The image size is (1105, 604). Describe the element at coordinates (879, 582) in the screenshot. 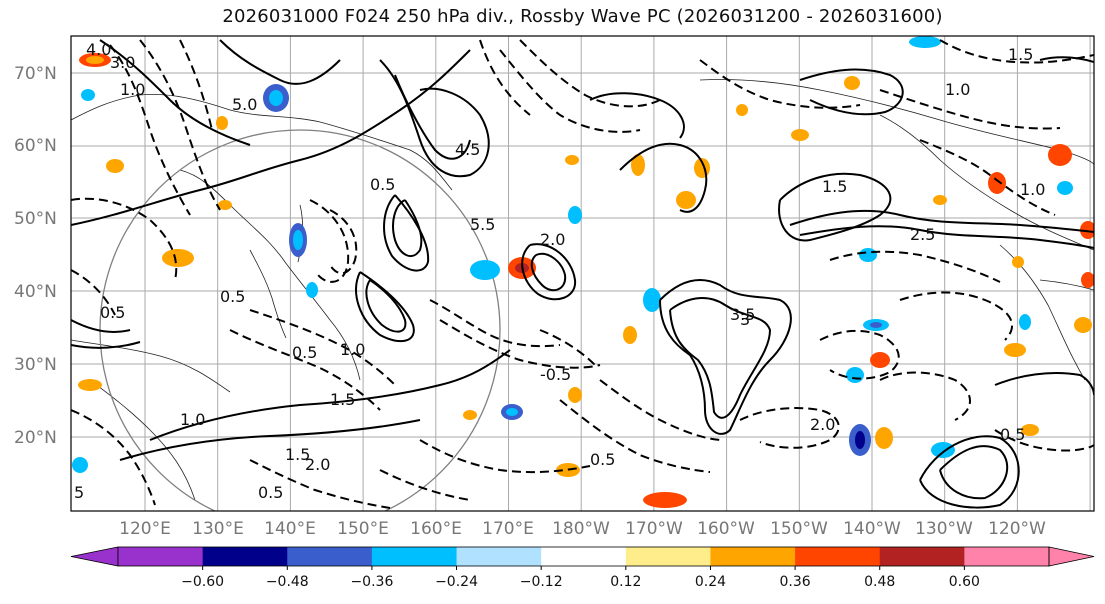

I see `colorbar-tick-label: 0.48` at that location.